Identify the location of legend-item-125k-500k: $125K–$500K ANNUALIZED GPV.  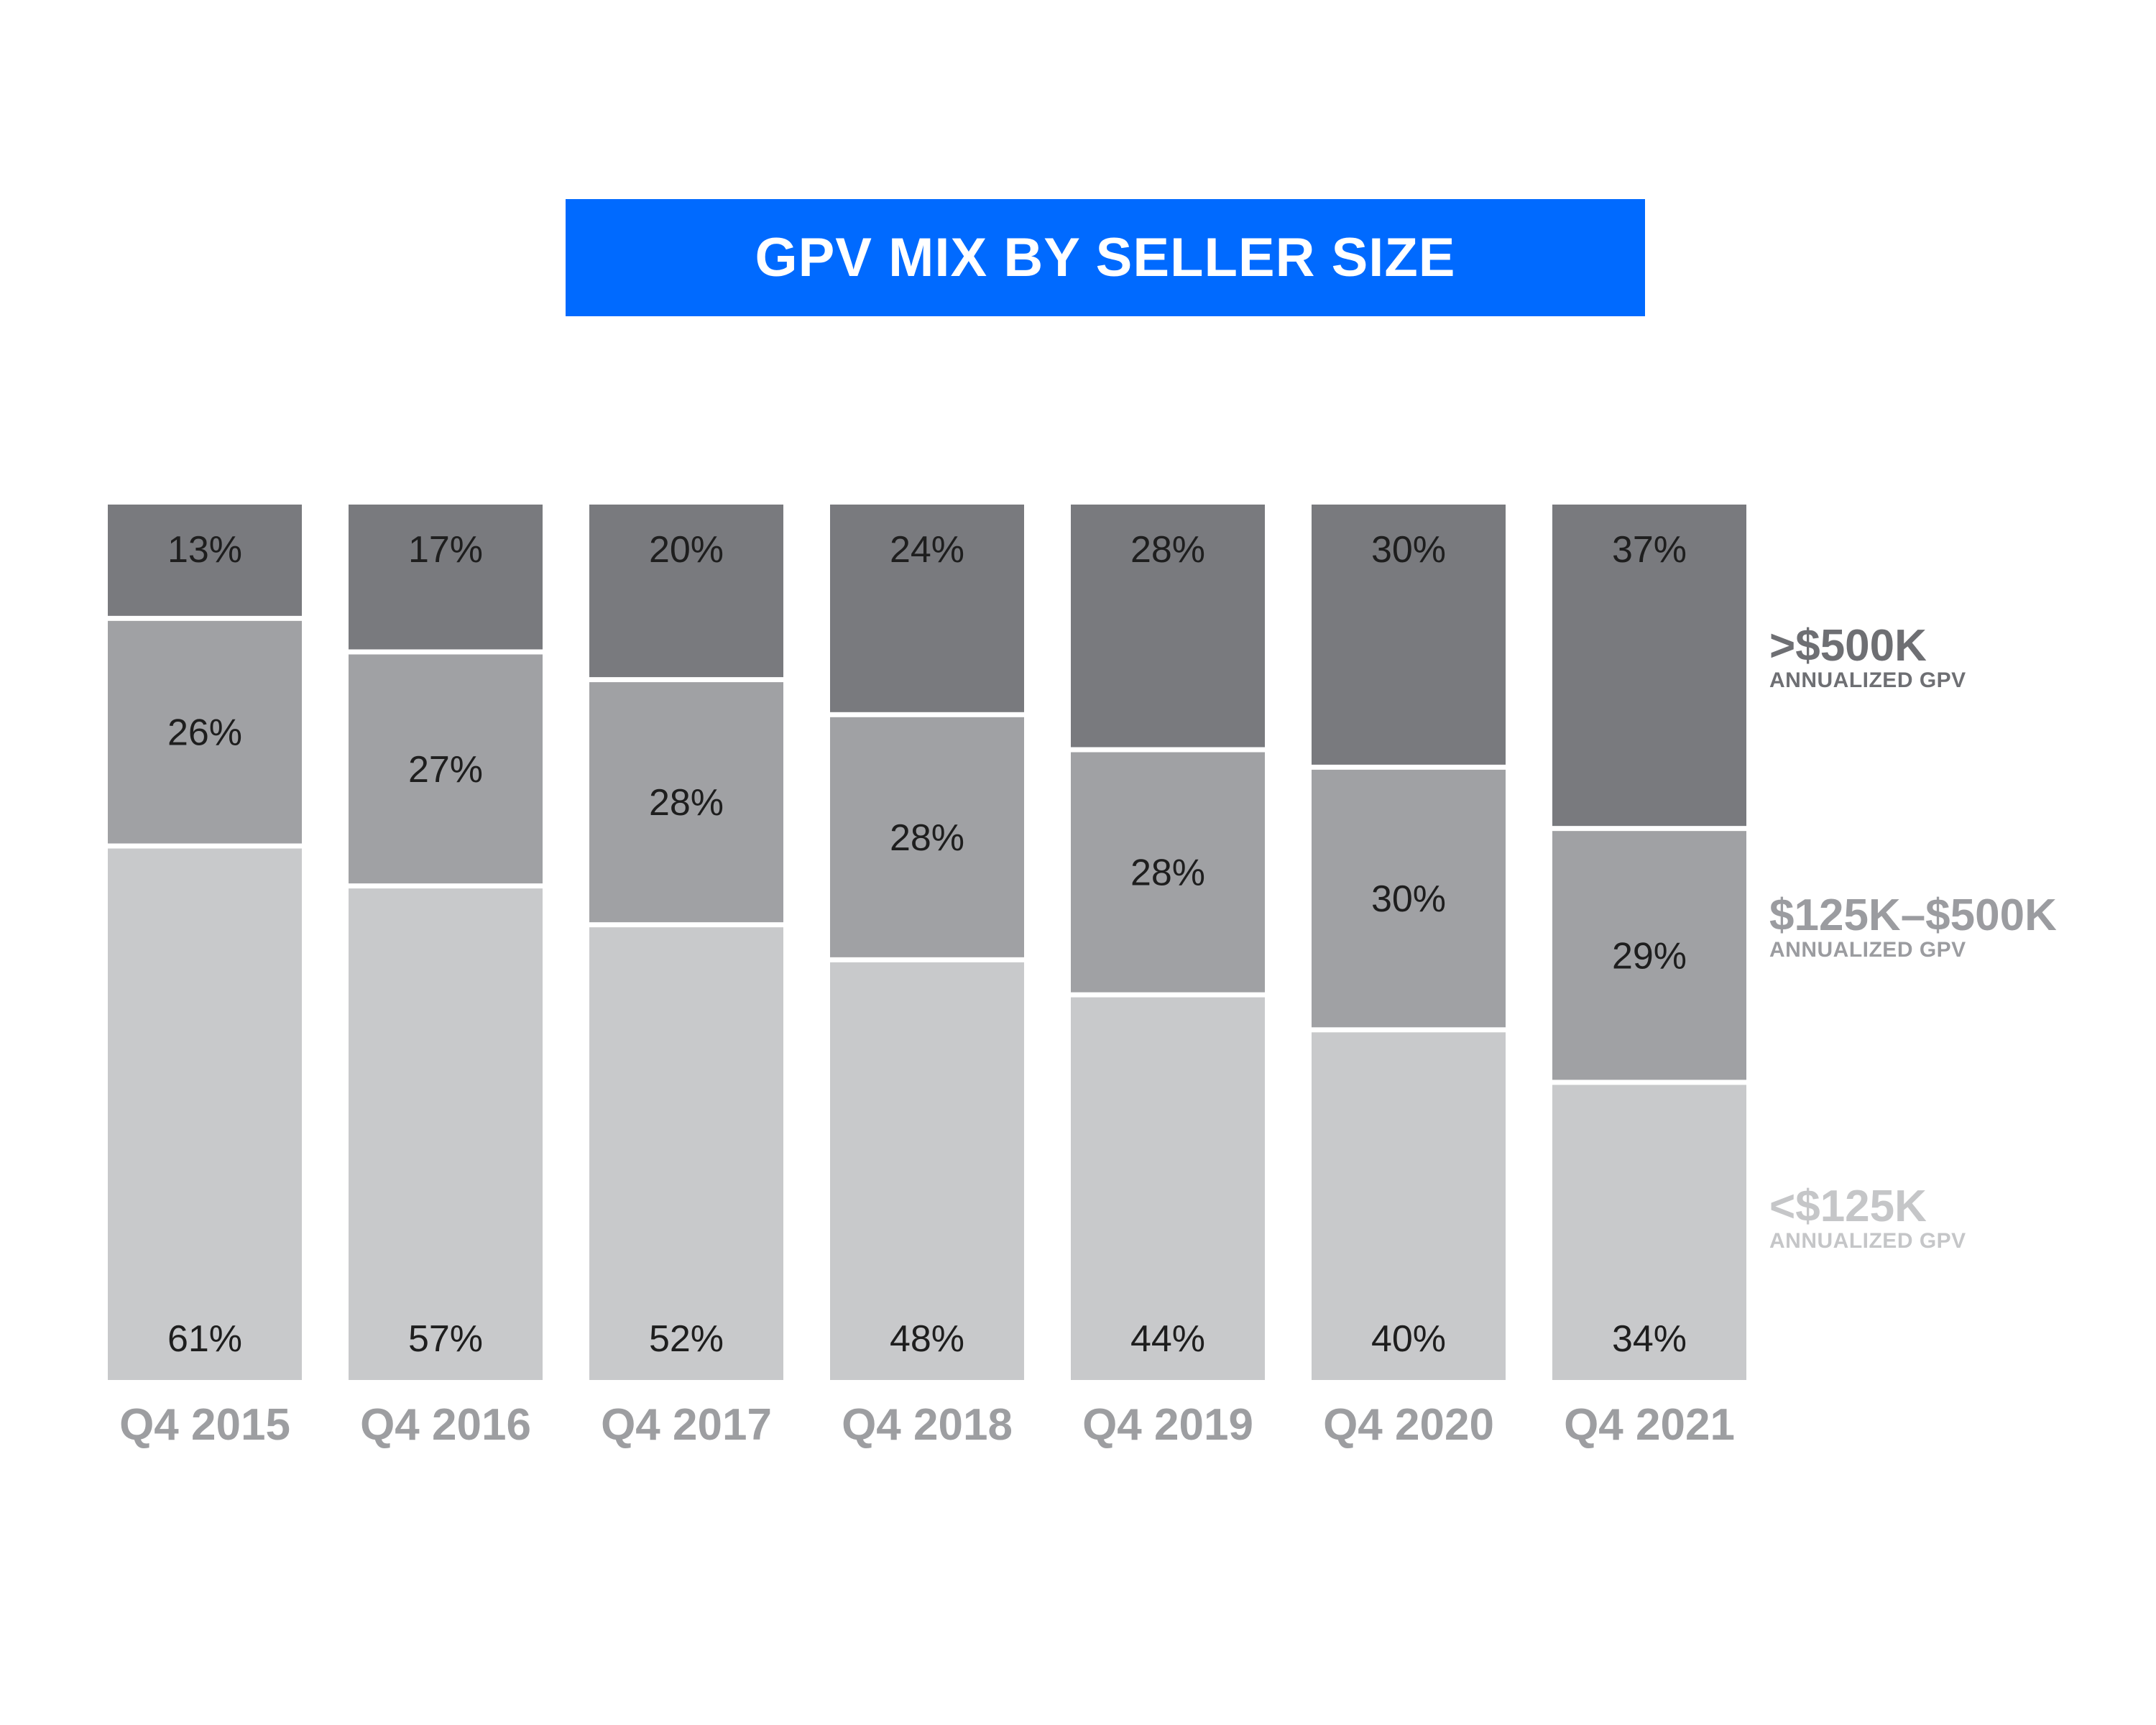
(1956, 927).